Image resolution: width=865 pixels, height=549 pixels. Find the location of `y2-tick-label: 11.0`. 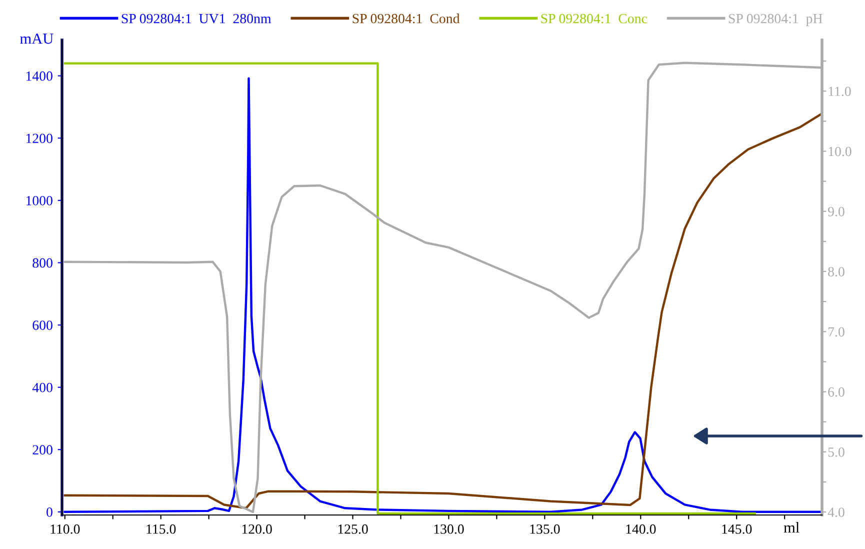

y2-tick-label: 11.0 is located at coordinates (839, 91).